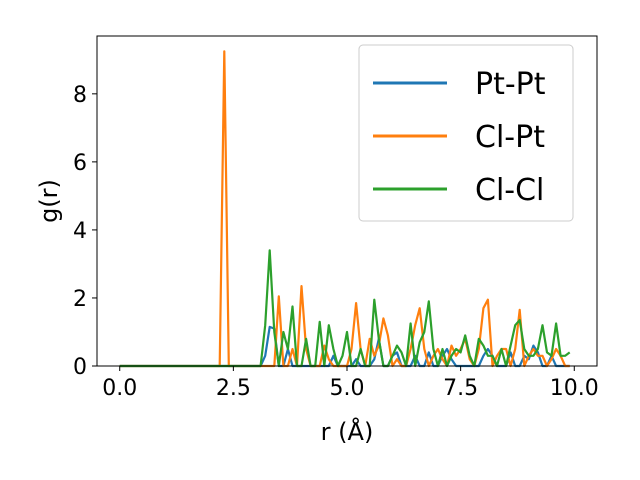  Describe the element at coordinates (509, 190) in the screenshot. I see `legend-label-cl-cl: Cl-Cl` at that location.